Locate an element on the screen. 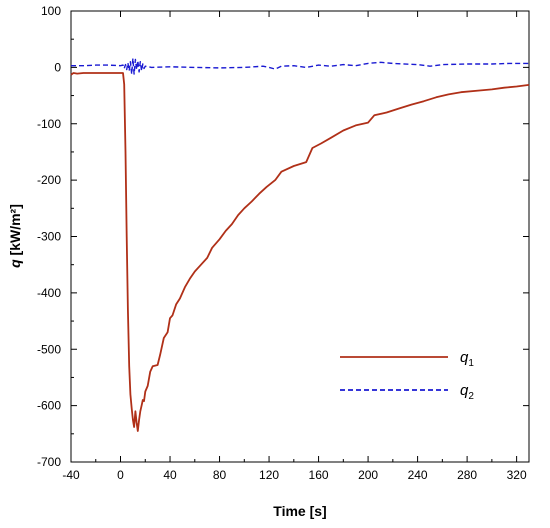 The height and width of the screenshot is (528, 550). y-tick-label: -400 is located at coordinates (49, 293).